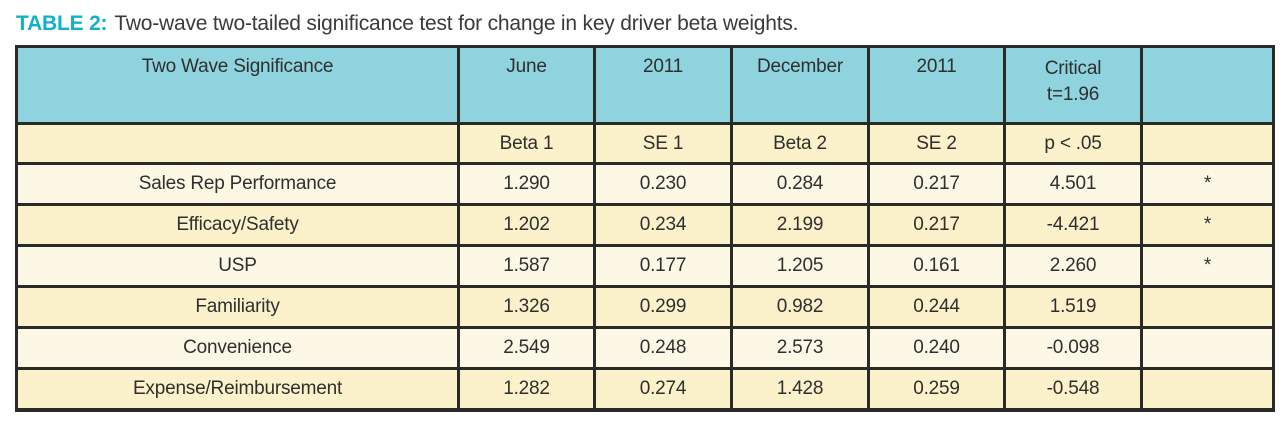 This screenshot has width=1288, height=434. Describe the element at coordinates (1073, 225) in the screenshot. I see `t-value: -4.421` at that location.